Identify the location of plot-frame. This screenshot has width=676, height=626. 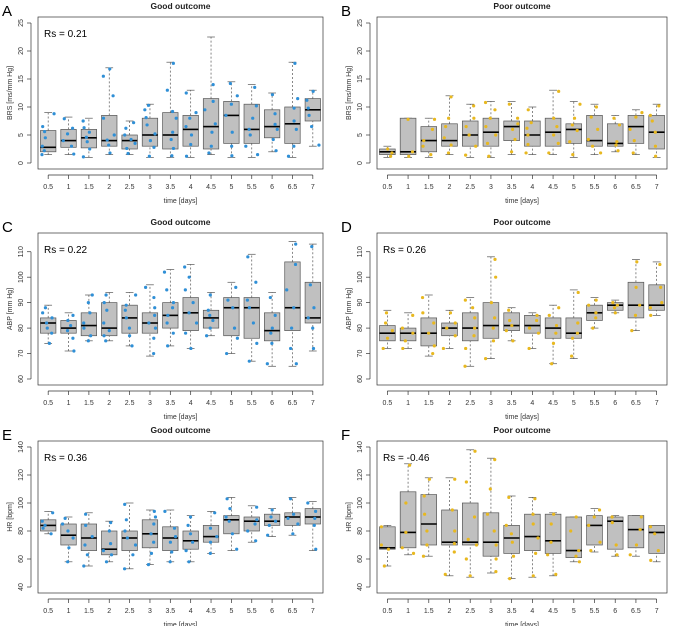
(522, 309).